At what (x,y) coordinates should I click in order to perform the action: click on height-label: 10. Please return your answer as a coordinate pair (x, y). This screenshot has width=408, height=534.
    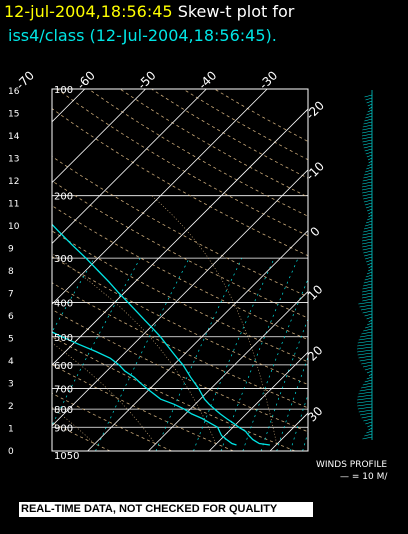
    Looking at the image, I should click on (14, 227).